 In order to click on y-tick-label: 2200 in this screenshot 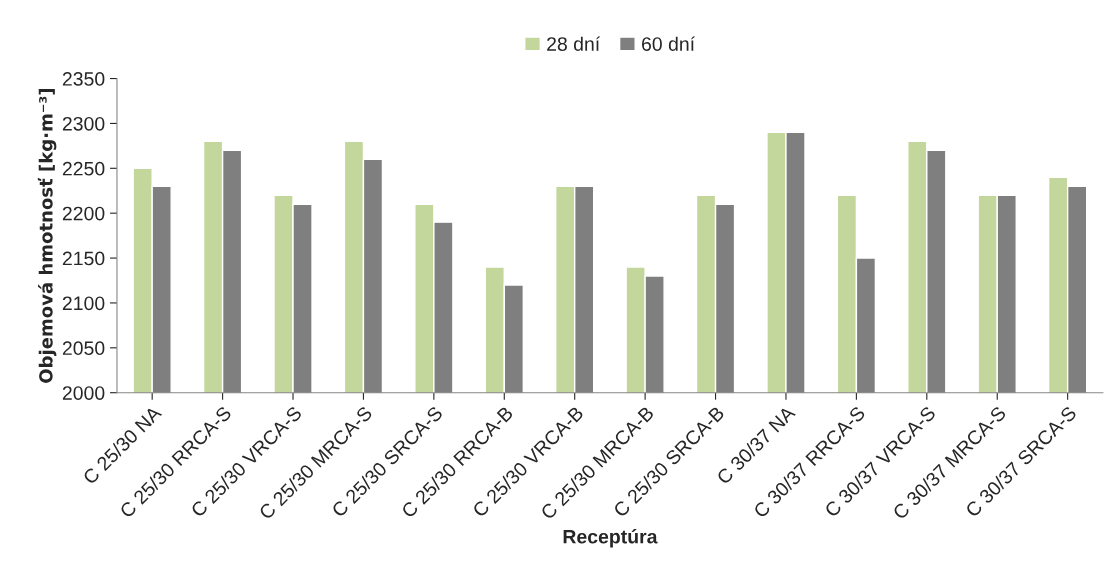, I will do `click(83, 213)`.